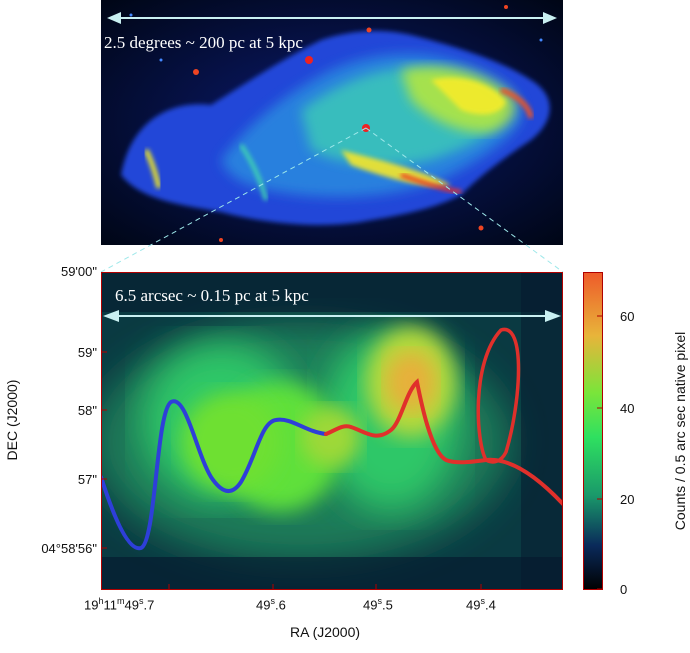 This screenshot has height=653, width=690. Describe the element at coordinates (627, 408) in the screenshot. I see `colorbar-tick-label: 40` at that location.